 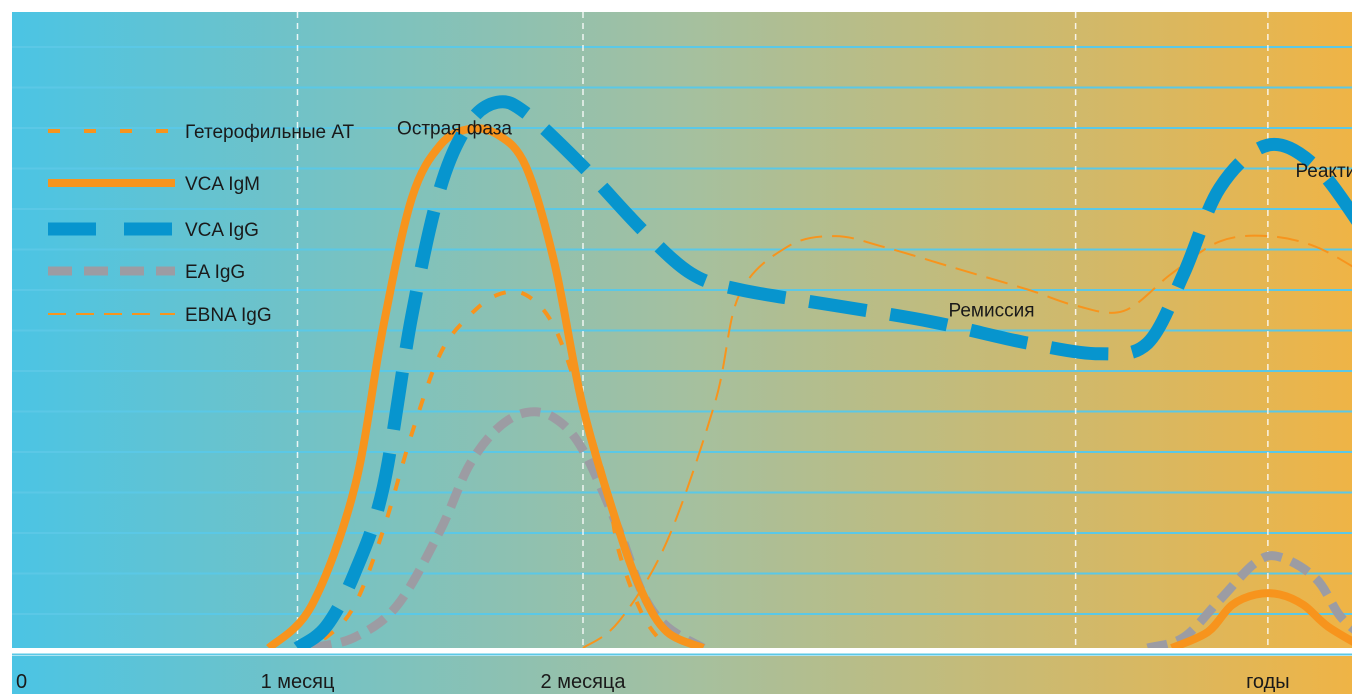 I want to click on legend-label: Гетерофильные АТ, so click(x=270, y=132).